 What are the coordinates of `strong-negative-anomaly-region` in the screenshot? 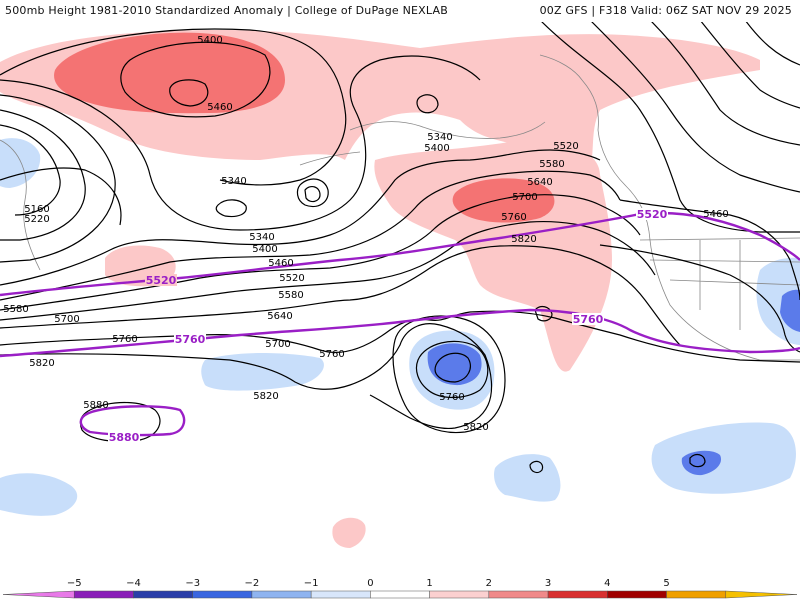 It's located at (790, 310).